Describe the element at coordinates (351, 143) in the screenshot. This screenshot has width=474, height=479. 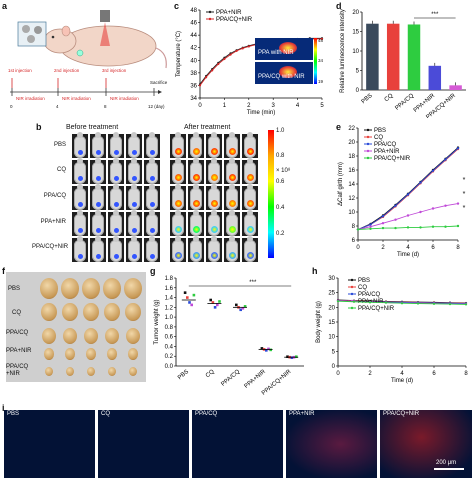
I see `y-tick-label: 20` at that location.